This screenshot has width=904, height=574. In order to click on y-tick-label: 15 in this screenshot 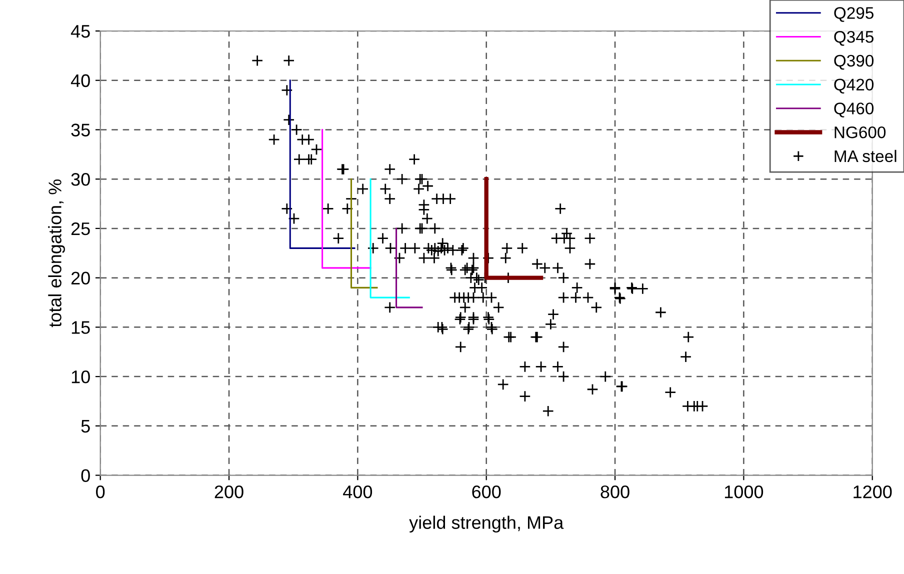, I will do `click(81, 327)`.